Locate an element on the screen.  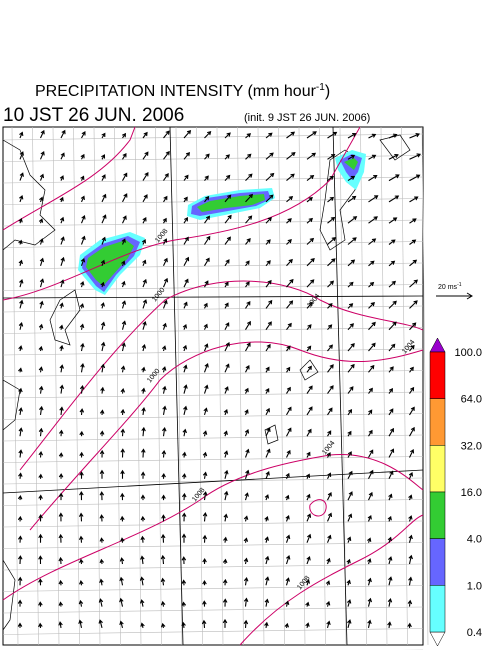
colorbar-label: 64.0 is located at coordinates (471, 400).